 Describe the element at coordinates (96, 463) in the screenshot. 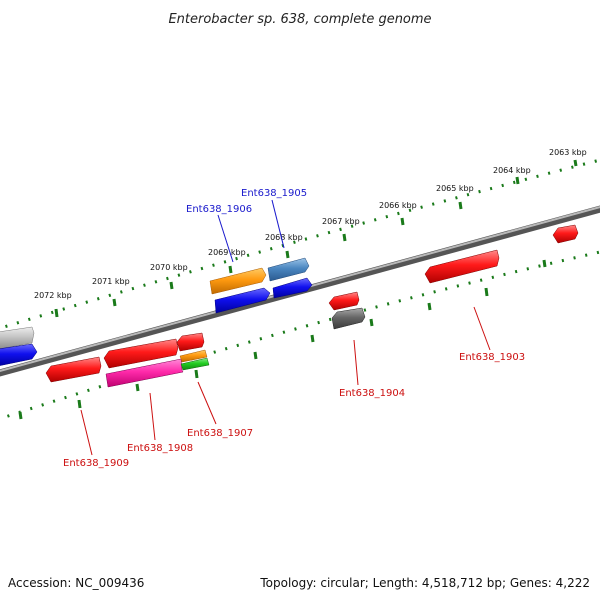

I see `gene-label: Ent638_1909` at that location.